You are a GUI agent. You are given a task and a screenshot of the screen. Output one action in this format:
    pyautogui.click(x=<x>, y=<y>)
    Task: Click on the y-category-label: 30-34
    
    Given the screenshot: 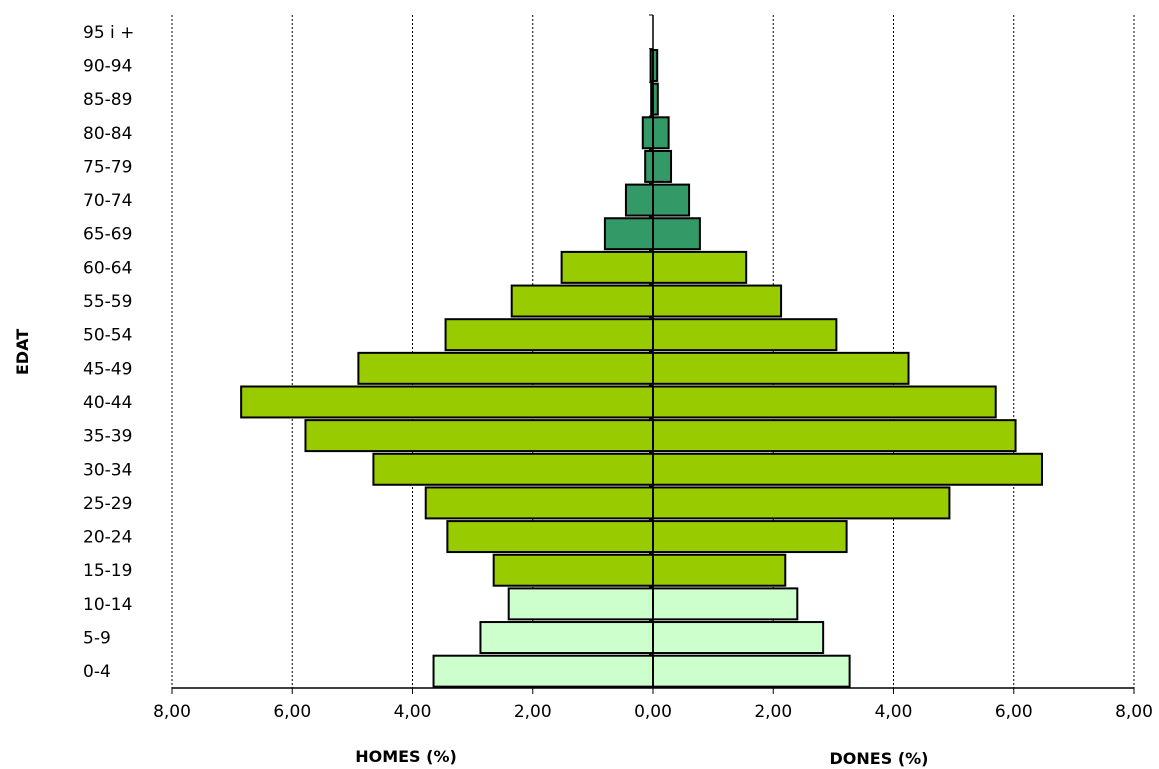 What is the action you would take?
    pyautogui.click(x=107, y=470)
    